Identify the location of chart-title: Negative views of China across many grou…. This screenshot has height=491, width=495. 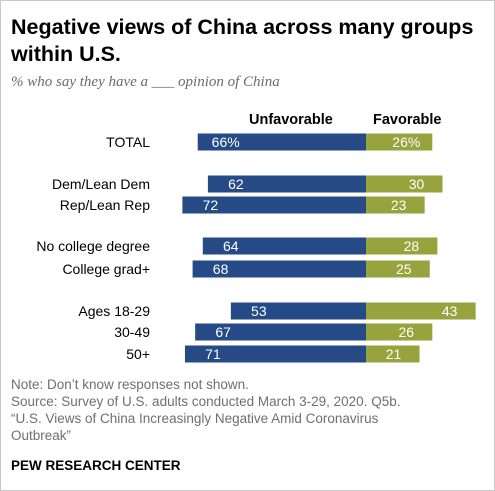
(242, 40).